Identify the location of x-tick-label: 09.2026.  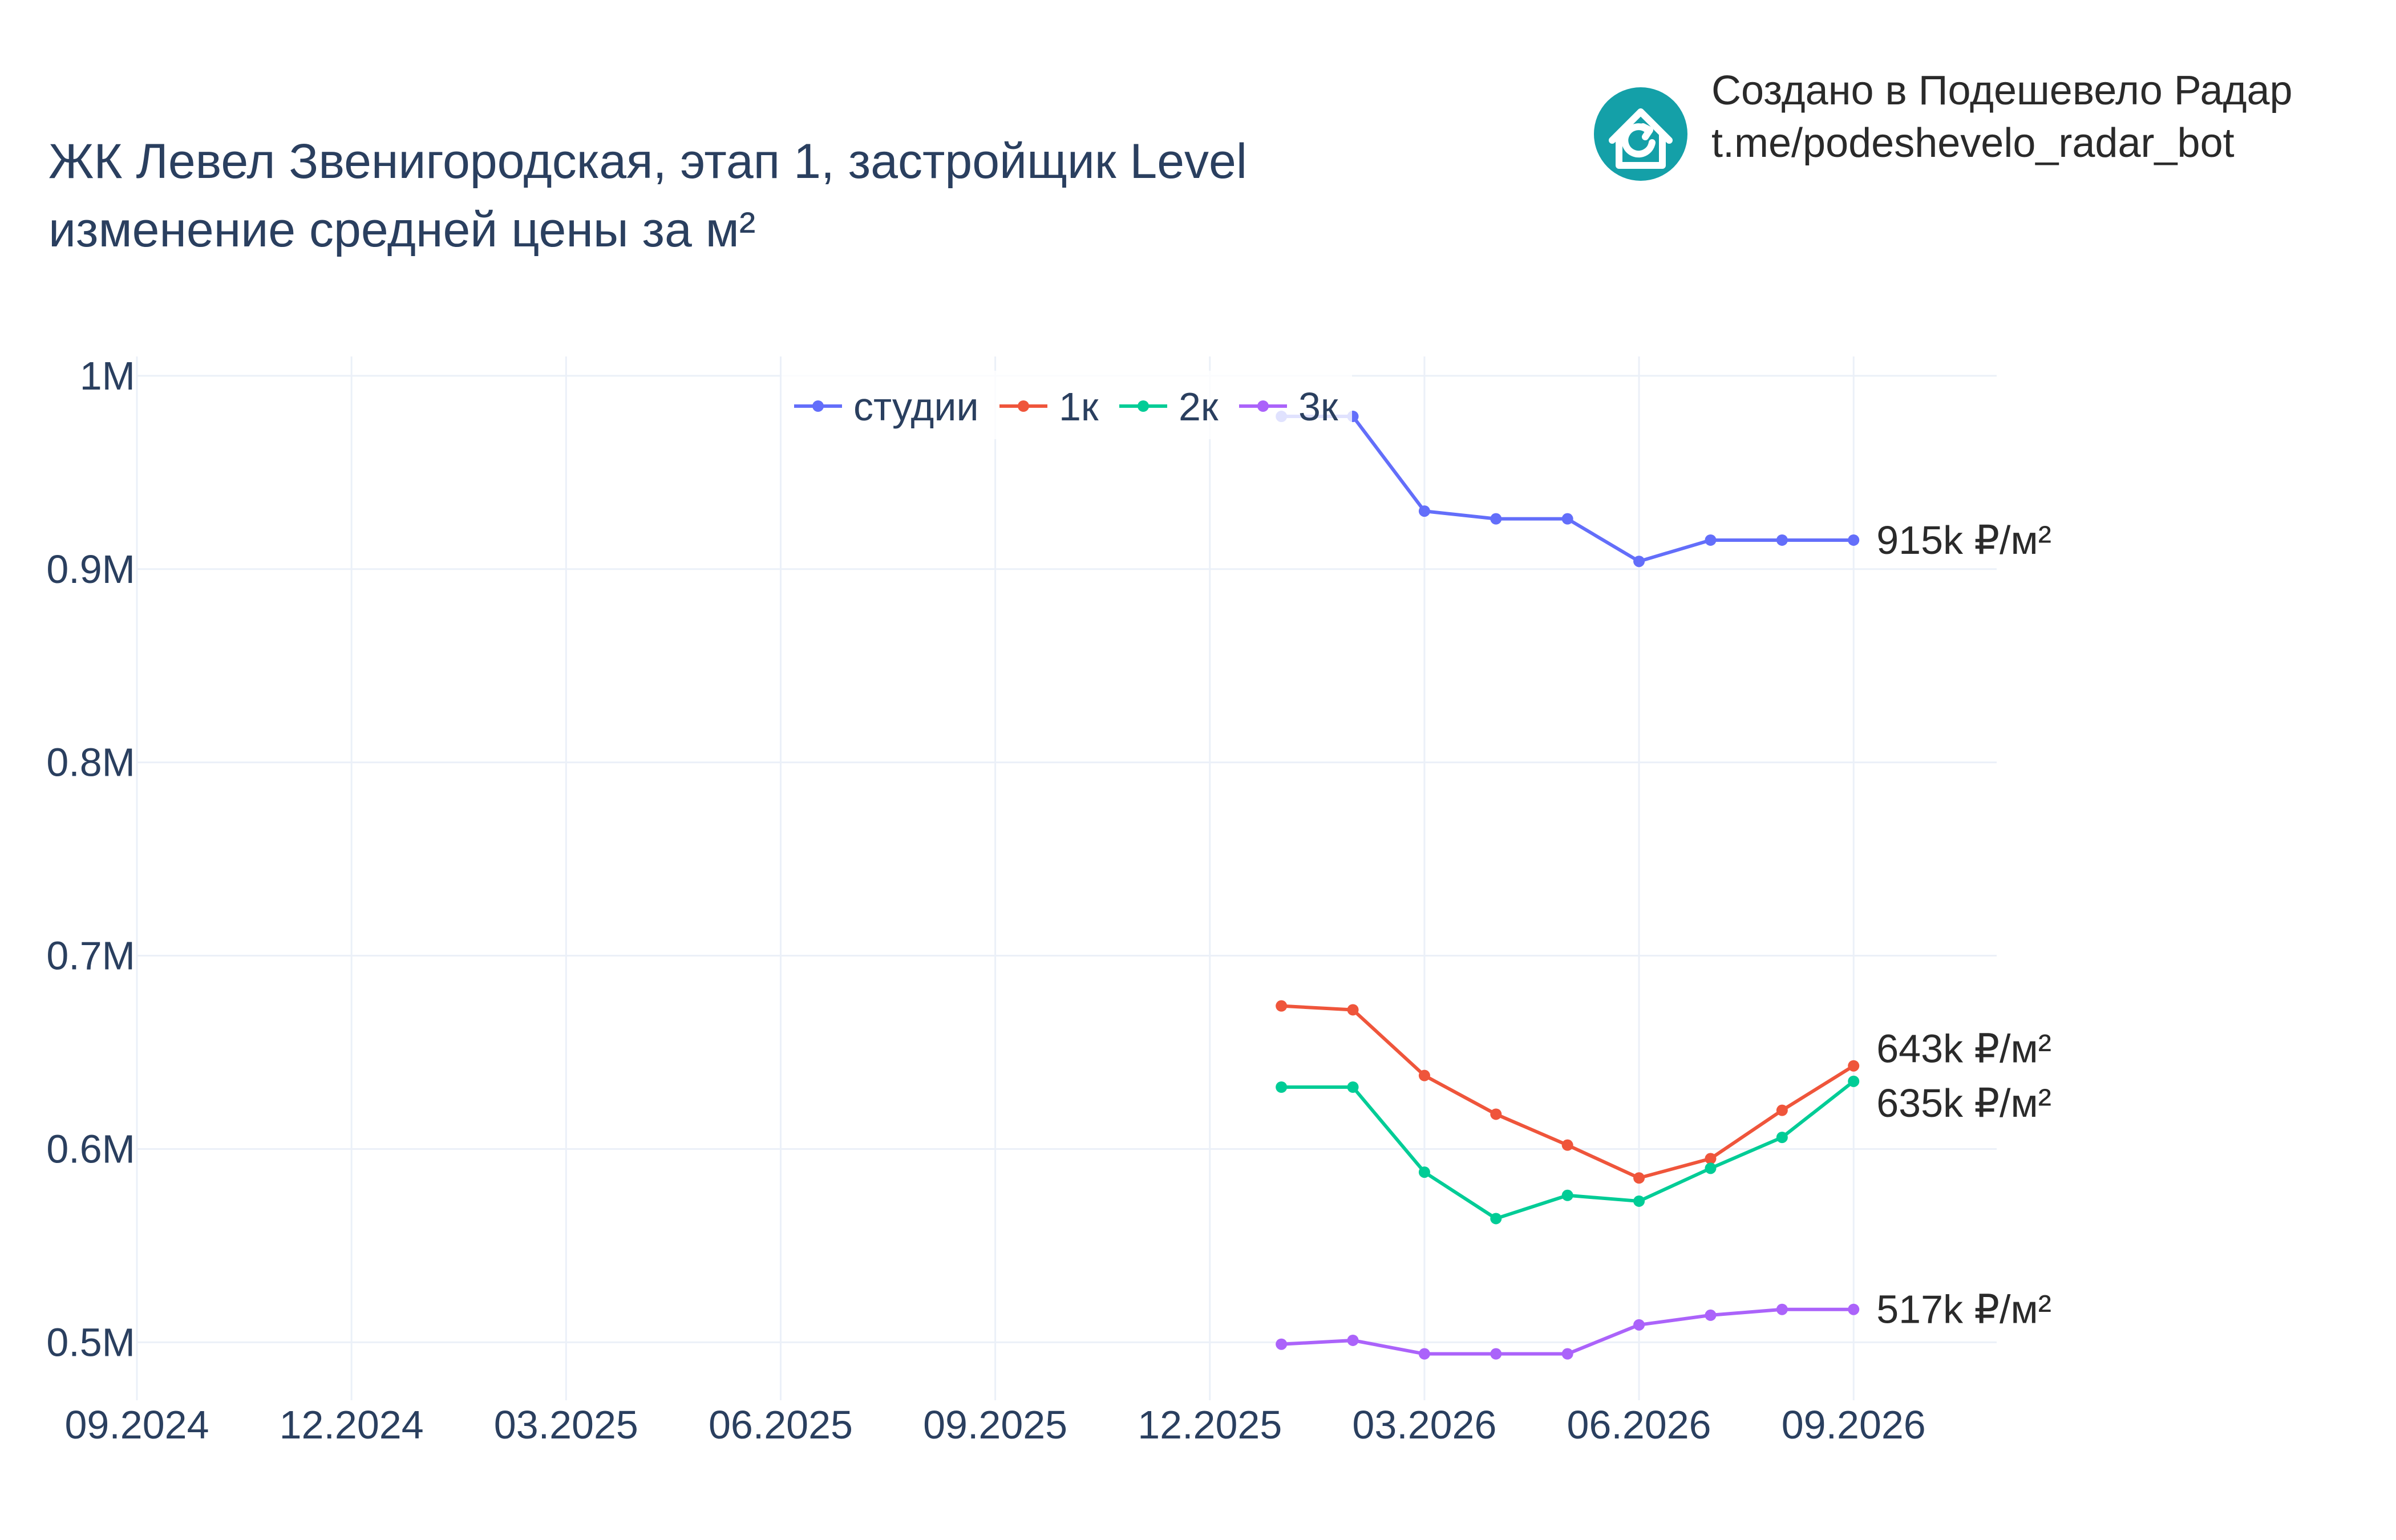
(1854, 1425).